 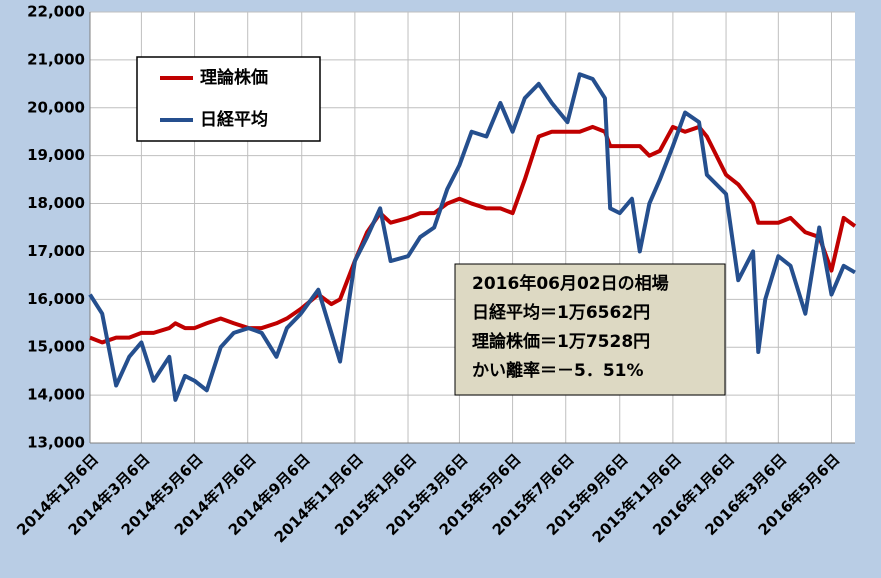 I want to click on y-tick-label: 21,000, so click(x=56, y=59).